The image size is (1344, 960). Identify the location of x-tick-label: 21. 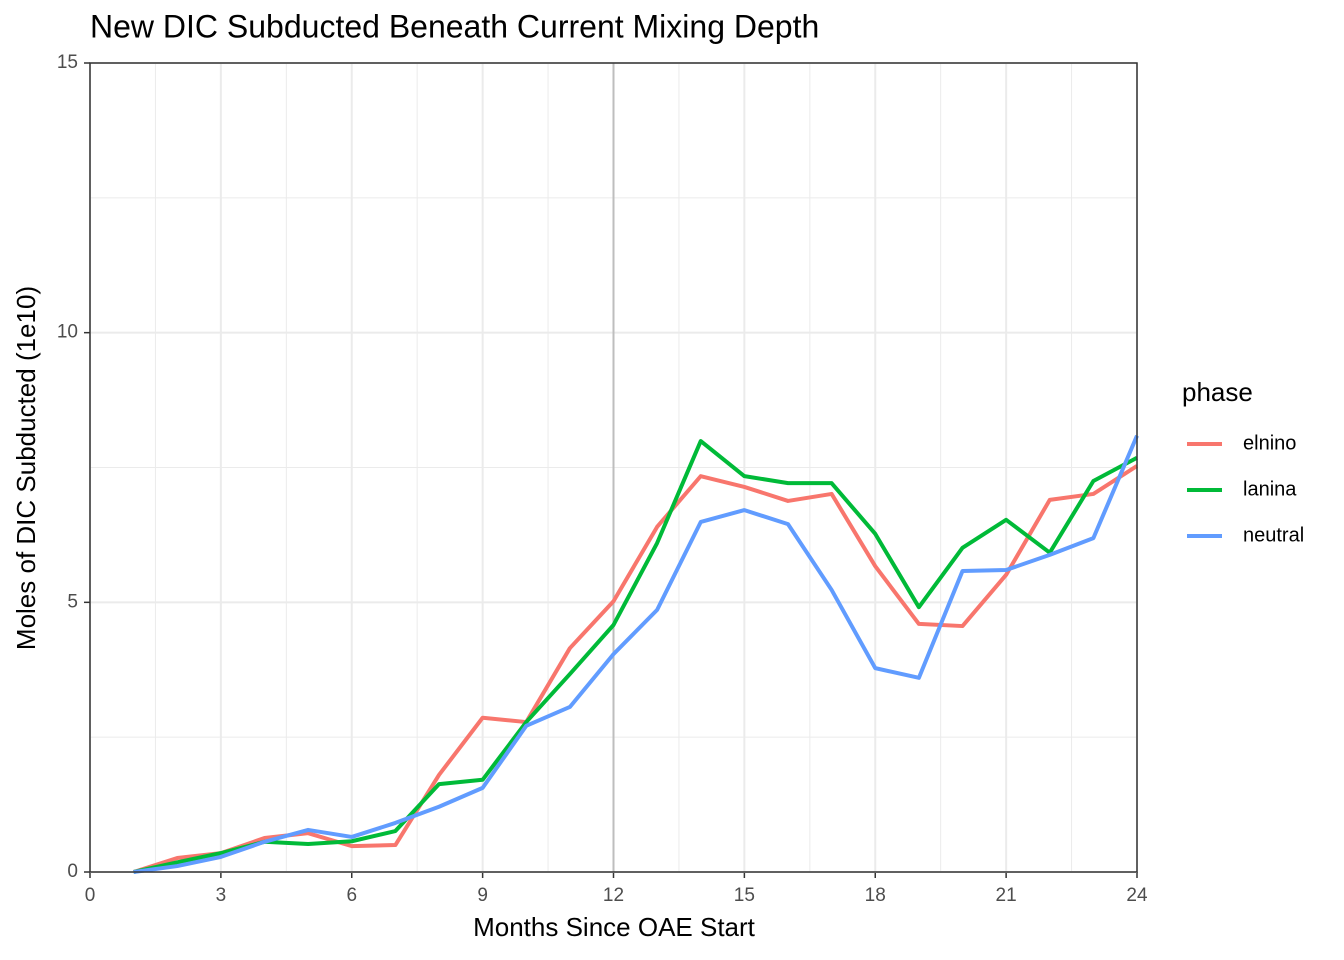
(1006, 895).